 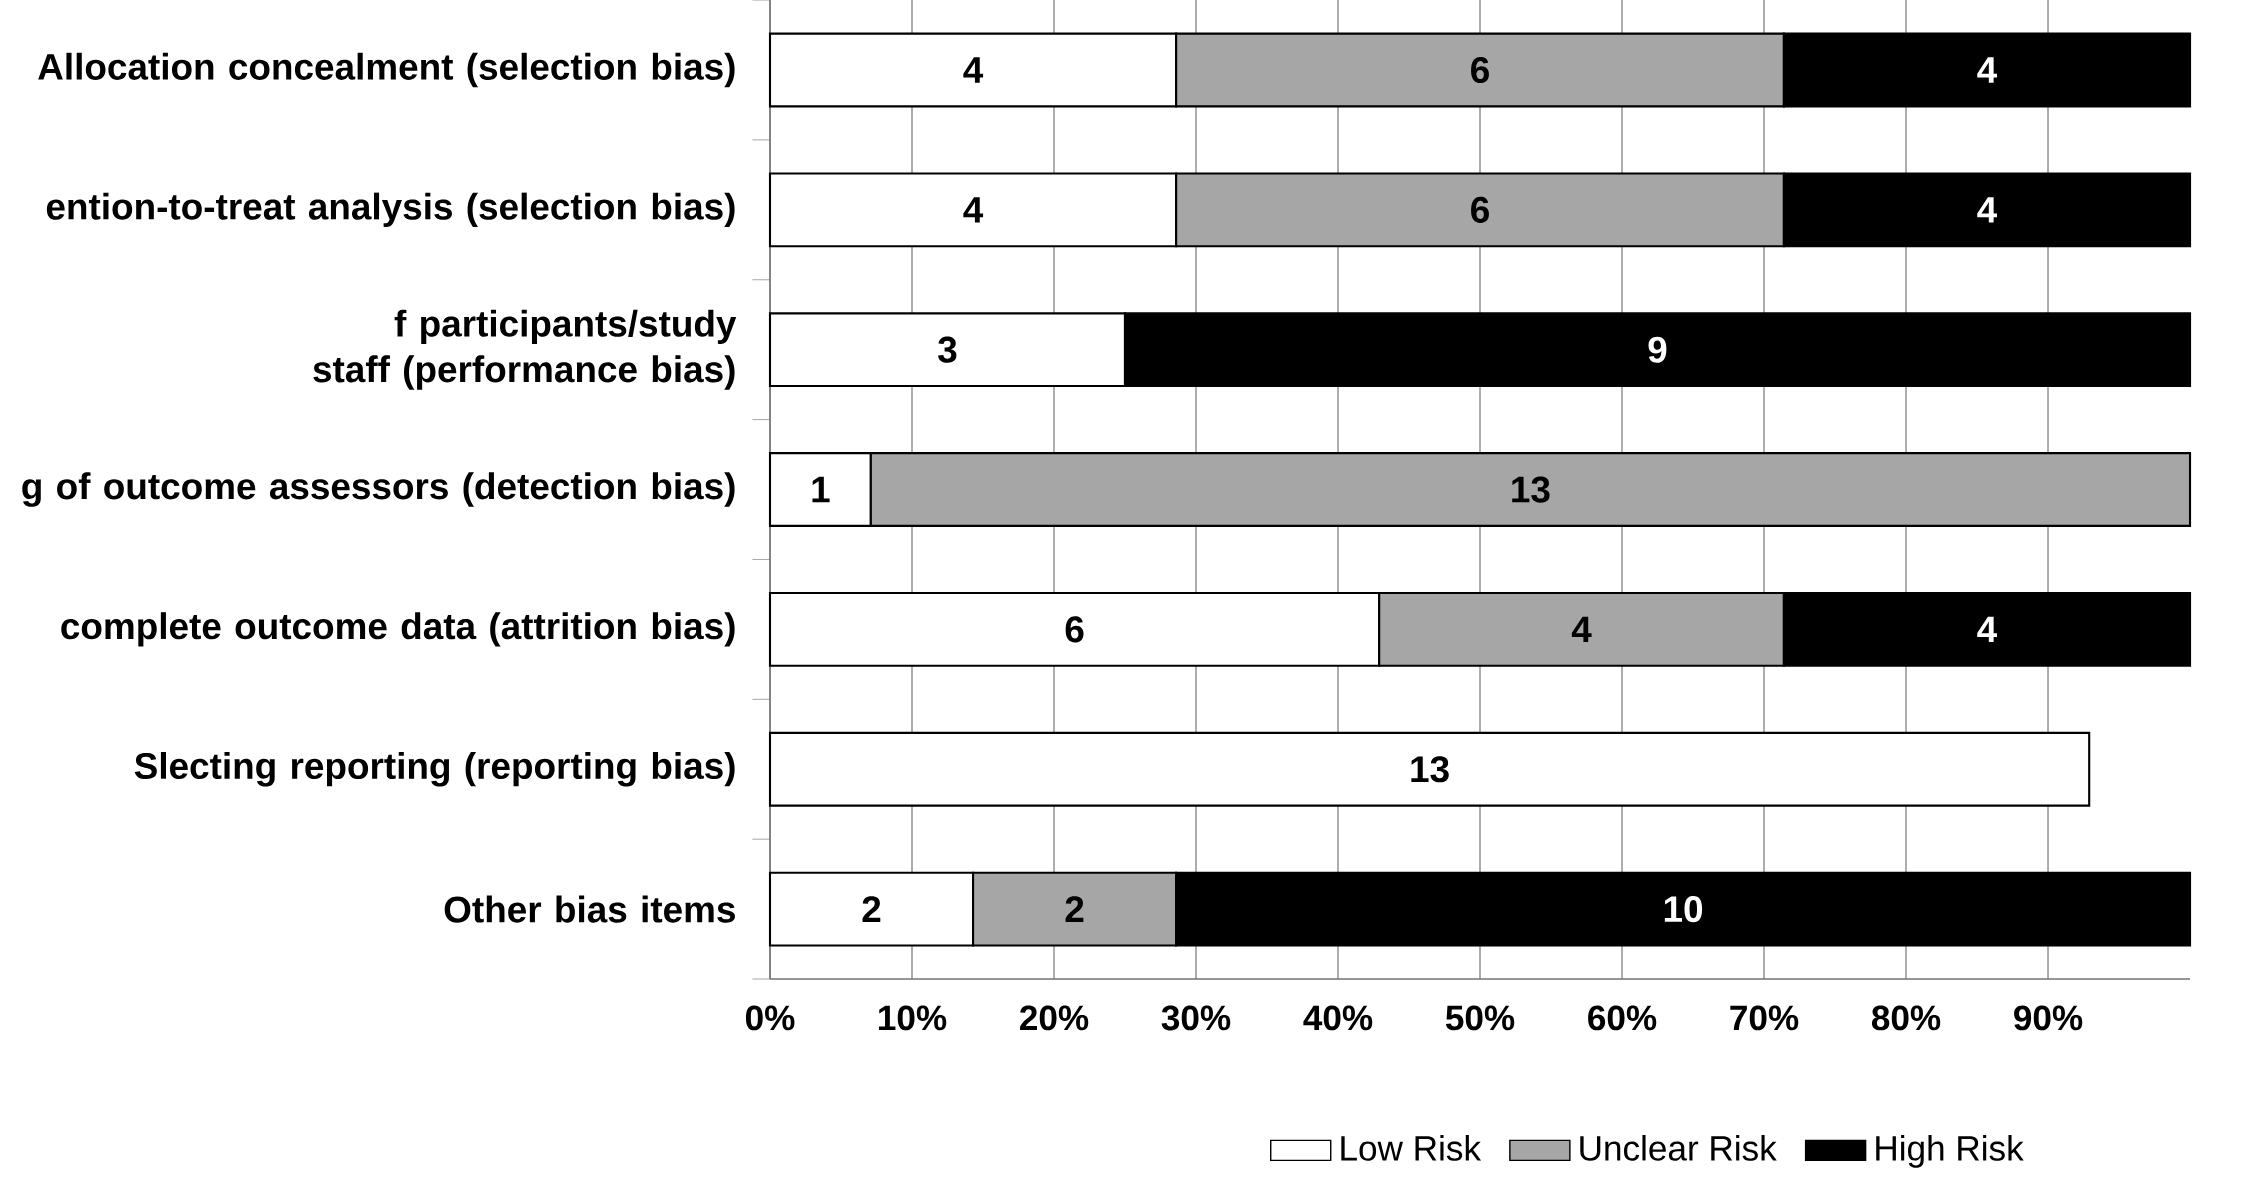 I want to click on x-tick-label: 40%, so click(x=1338, y=1018).